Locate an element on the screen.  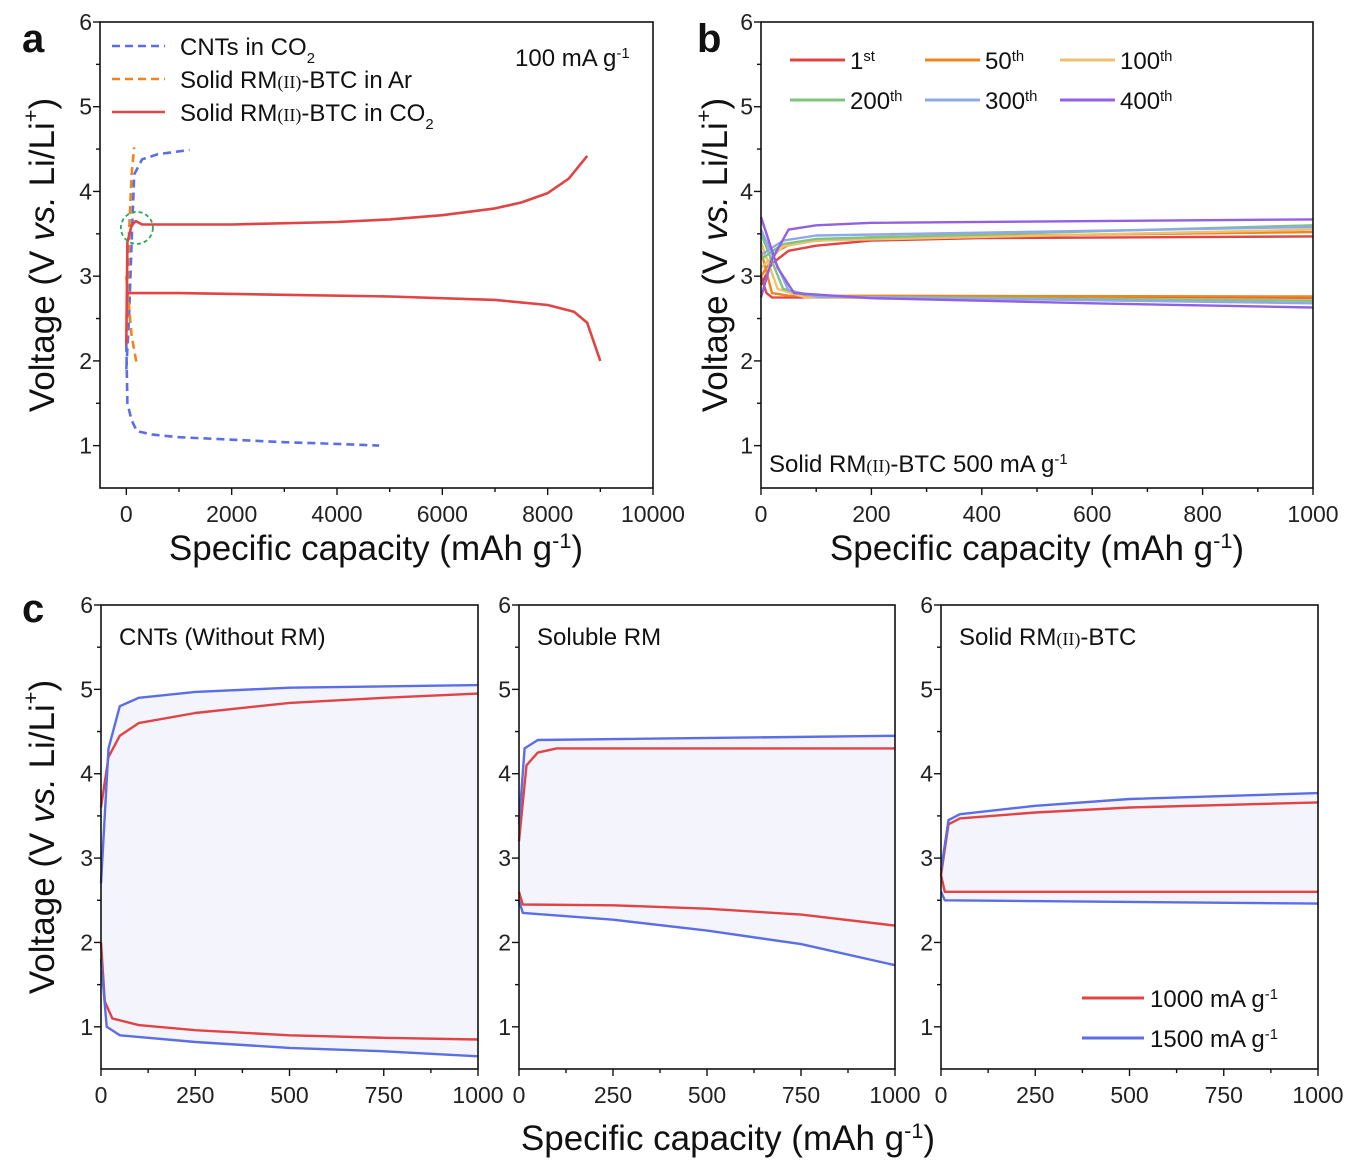
x-axis-label-c: Specific capacity (mAh g-1) is located at coordinates (728, 1138).